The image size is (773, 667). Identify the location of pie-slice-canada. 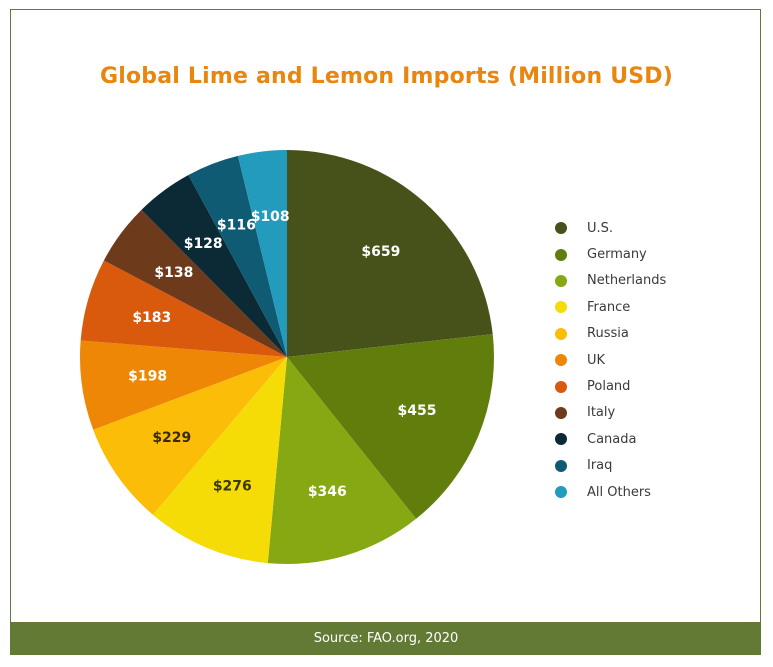
(214, 265).